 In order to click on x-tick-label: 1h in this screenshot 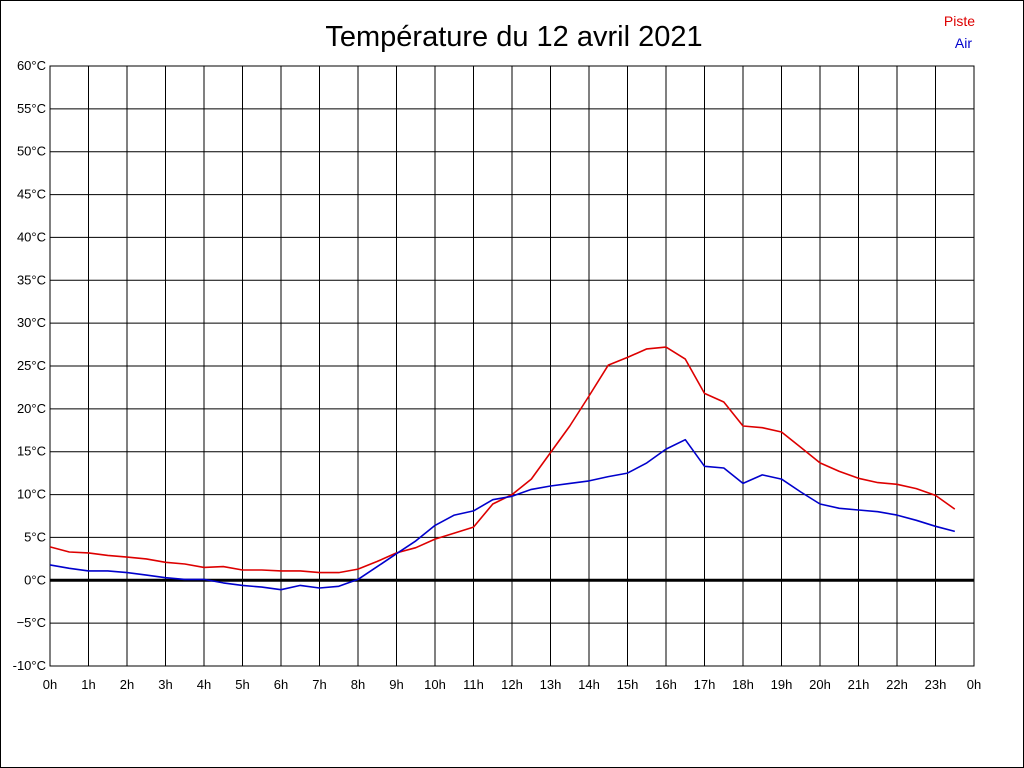, I will do `click(88, 684)`.